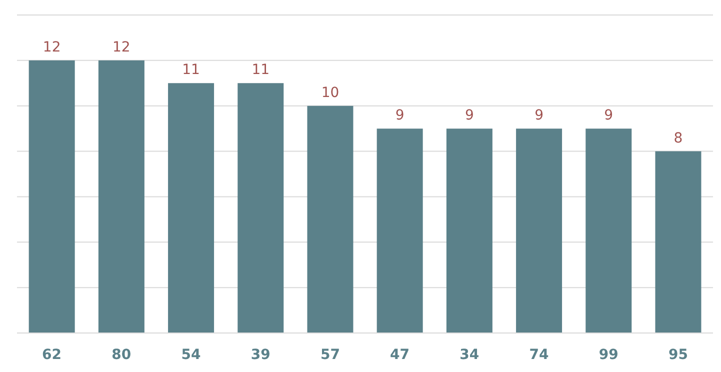 The image size is (721, 372). I want to click on x-tick-label: 39, so click(260, 354).